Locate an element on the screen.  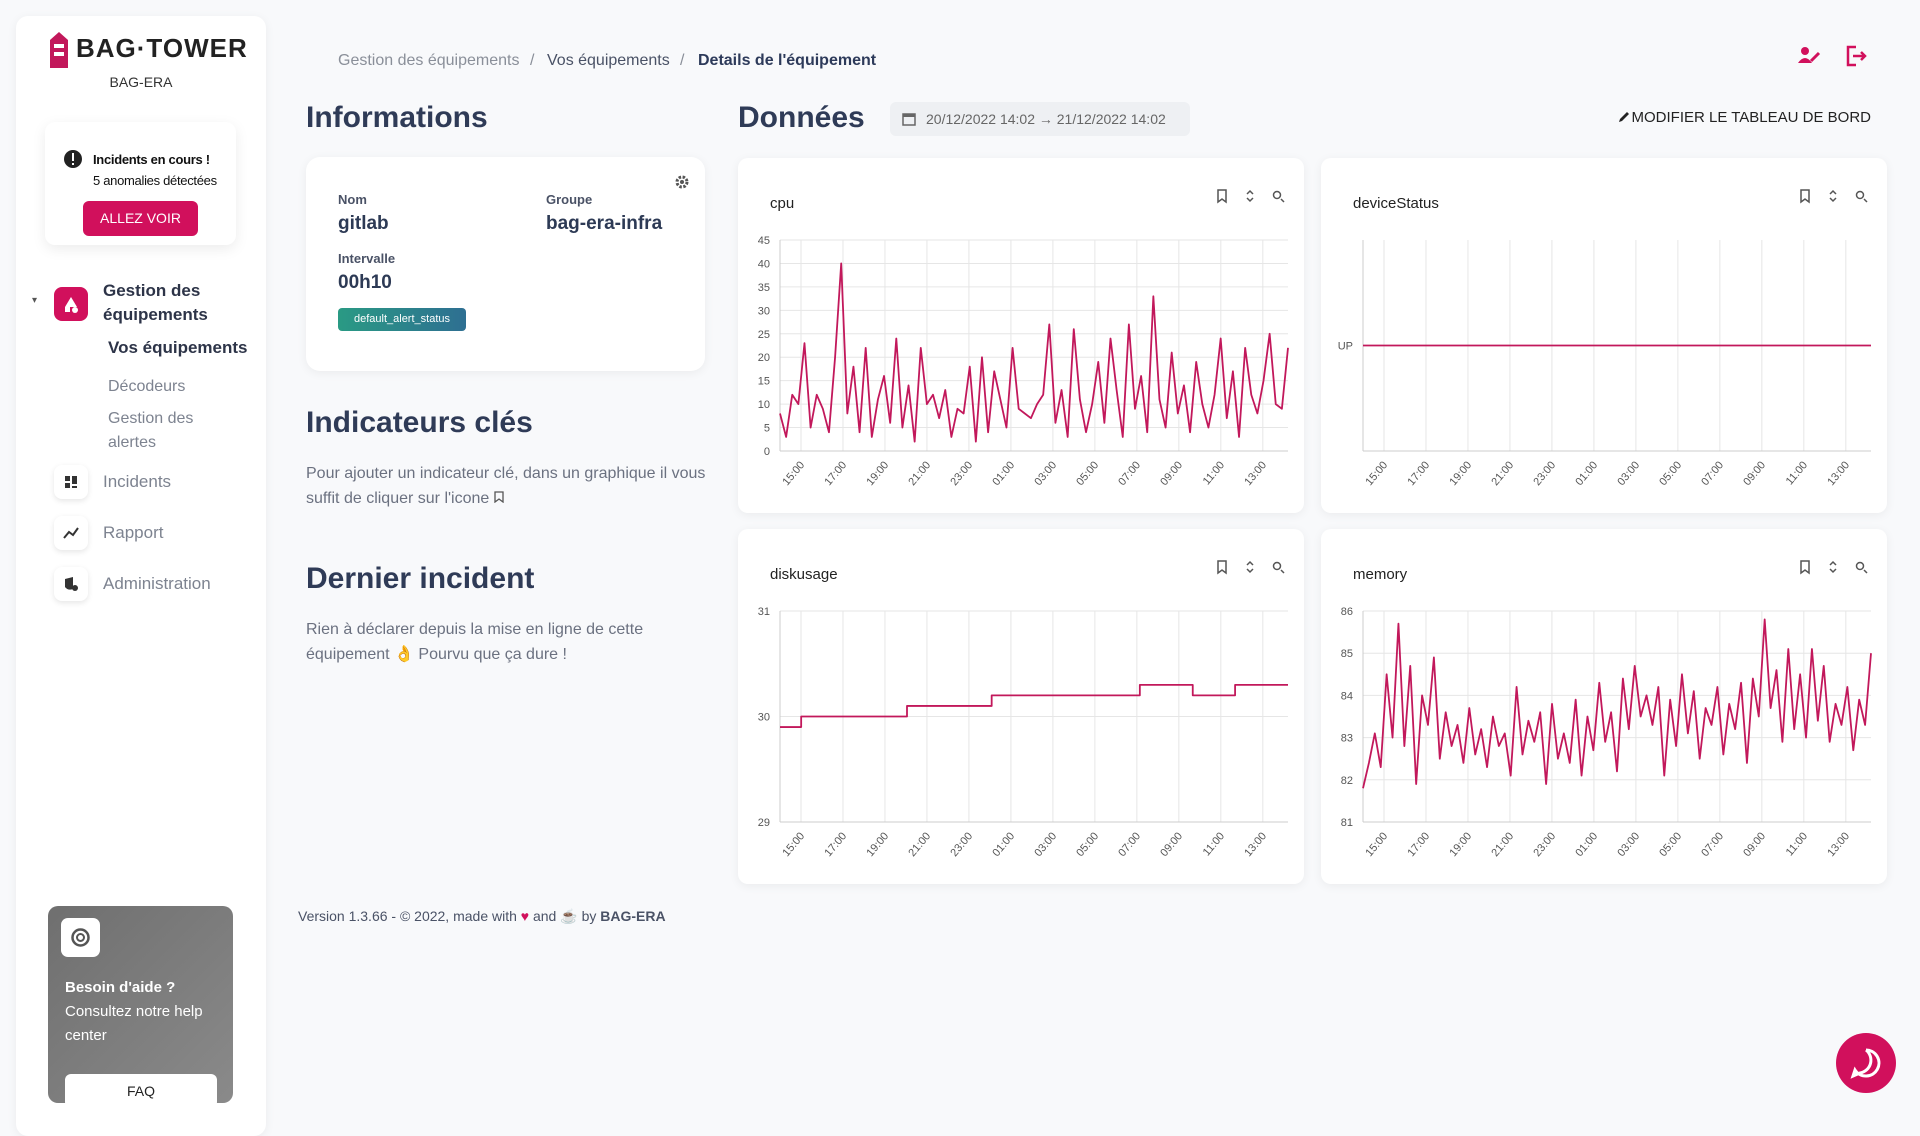
help-icon is located at coordinates (80, 937).